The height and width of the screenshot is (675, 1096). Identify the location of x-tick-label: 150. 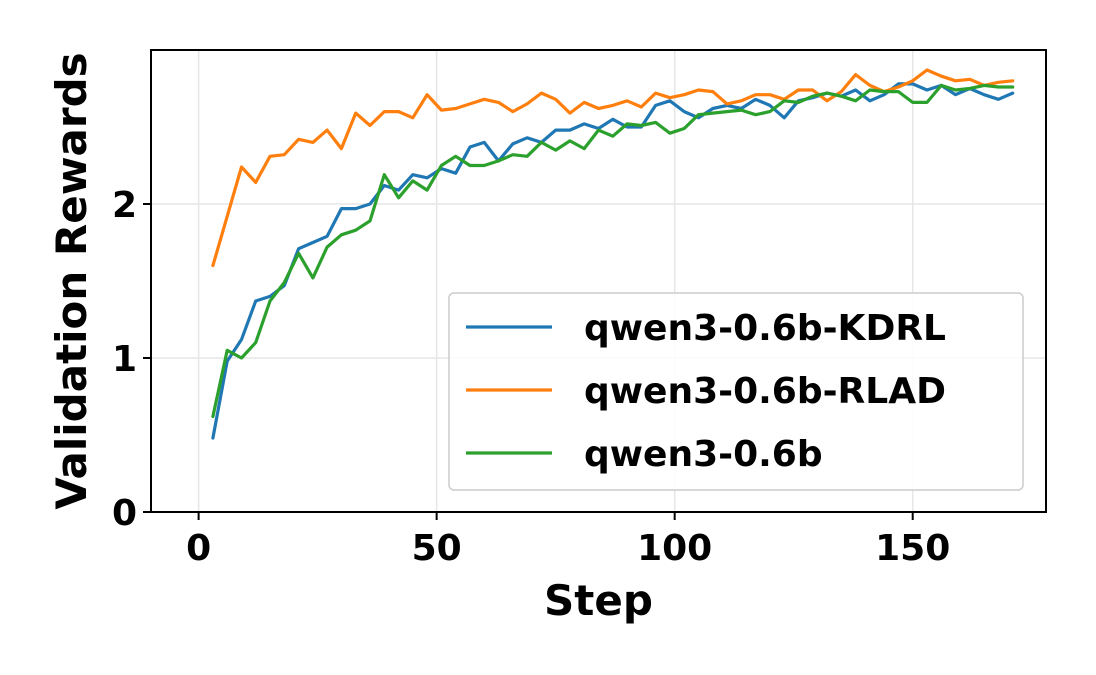
(912, 548).